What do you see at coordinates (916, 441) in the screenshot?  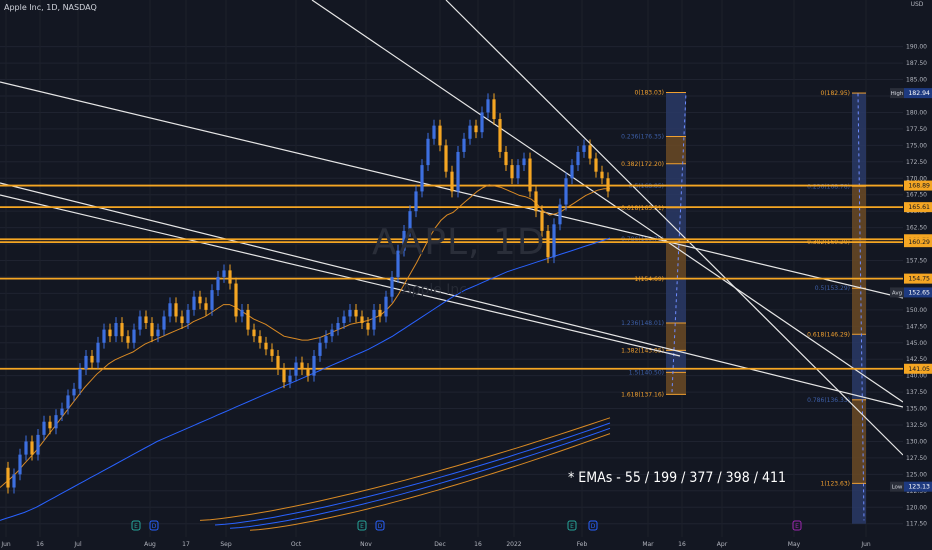 I see `axis-tick-label: 130.00` at bounding box center [916, 441].